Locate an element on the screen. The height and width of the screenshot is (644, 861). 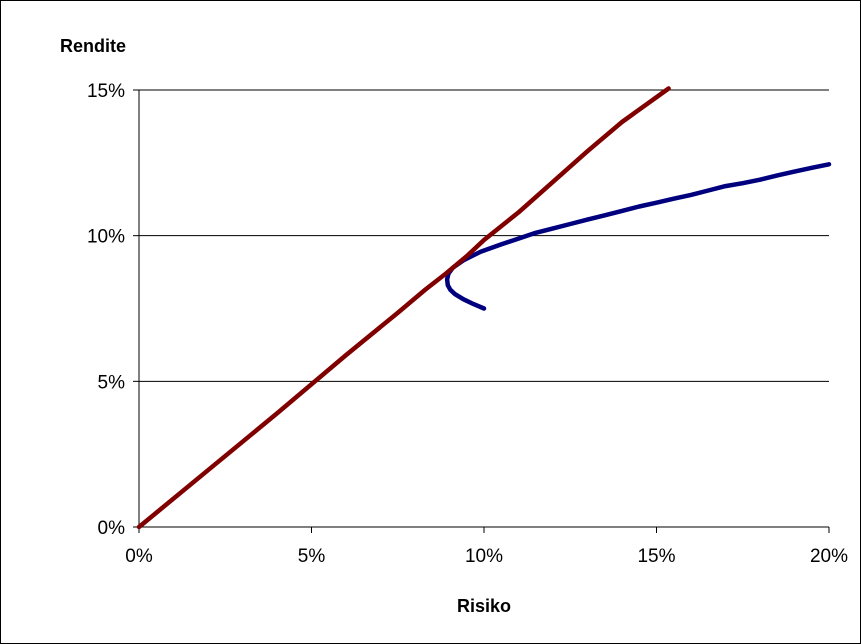
x-axis-title: Risiko is located at coordinates (484, 606).